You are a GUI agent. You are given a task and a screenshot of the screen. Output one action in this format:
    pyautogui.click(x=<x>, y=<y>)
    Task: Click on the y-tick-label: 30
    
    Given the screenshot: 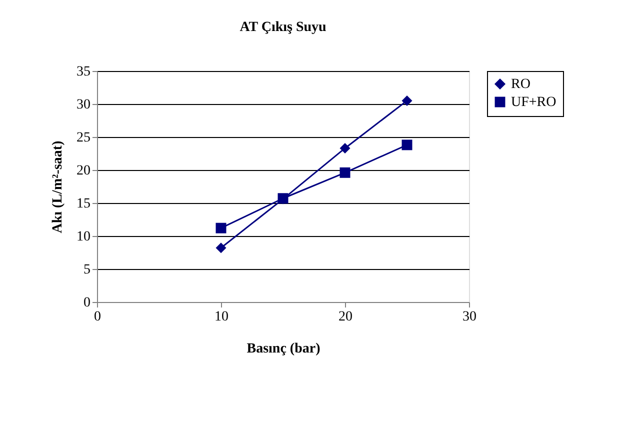 What is the action you would take?
    pyautogui.click(x=83, y=105)
    